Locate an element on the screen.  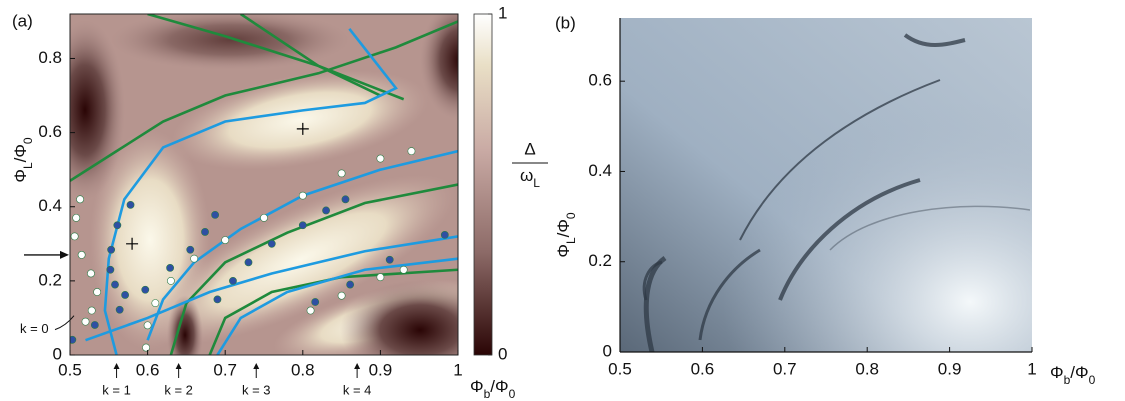
y-axis-label-part: Φ is located at coordinates (563, 251).